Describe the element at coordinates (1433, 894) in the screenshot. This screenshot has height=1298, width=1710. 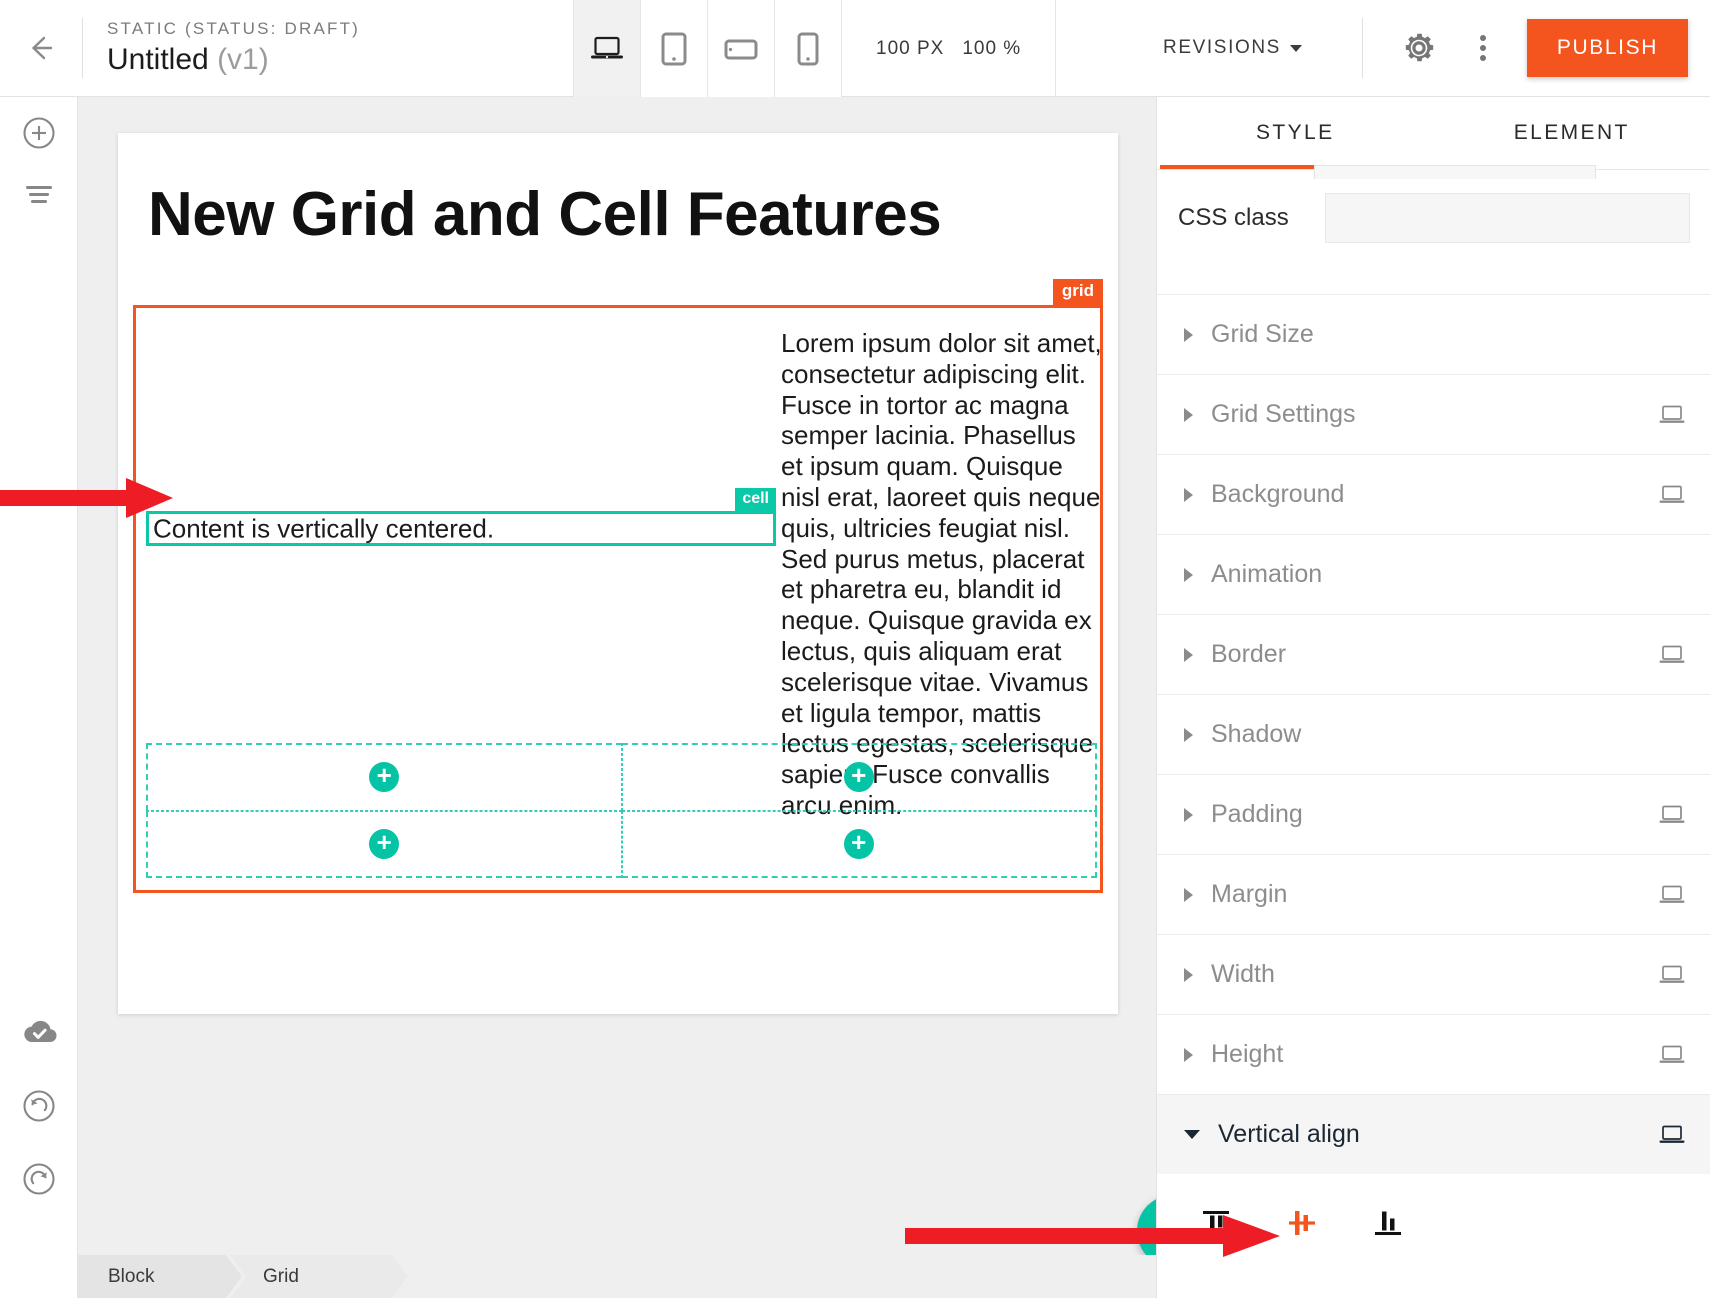
I see `section-margin: Margin` at that location.